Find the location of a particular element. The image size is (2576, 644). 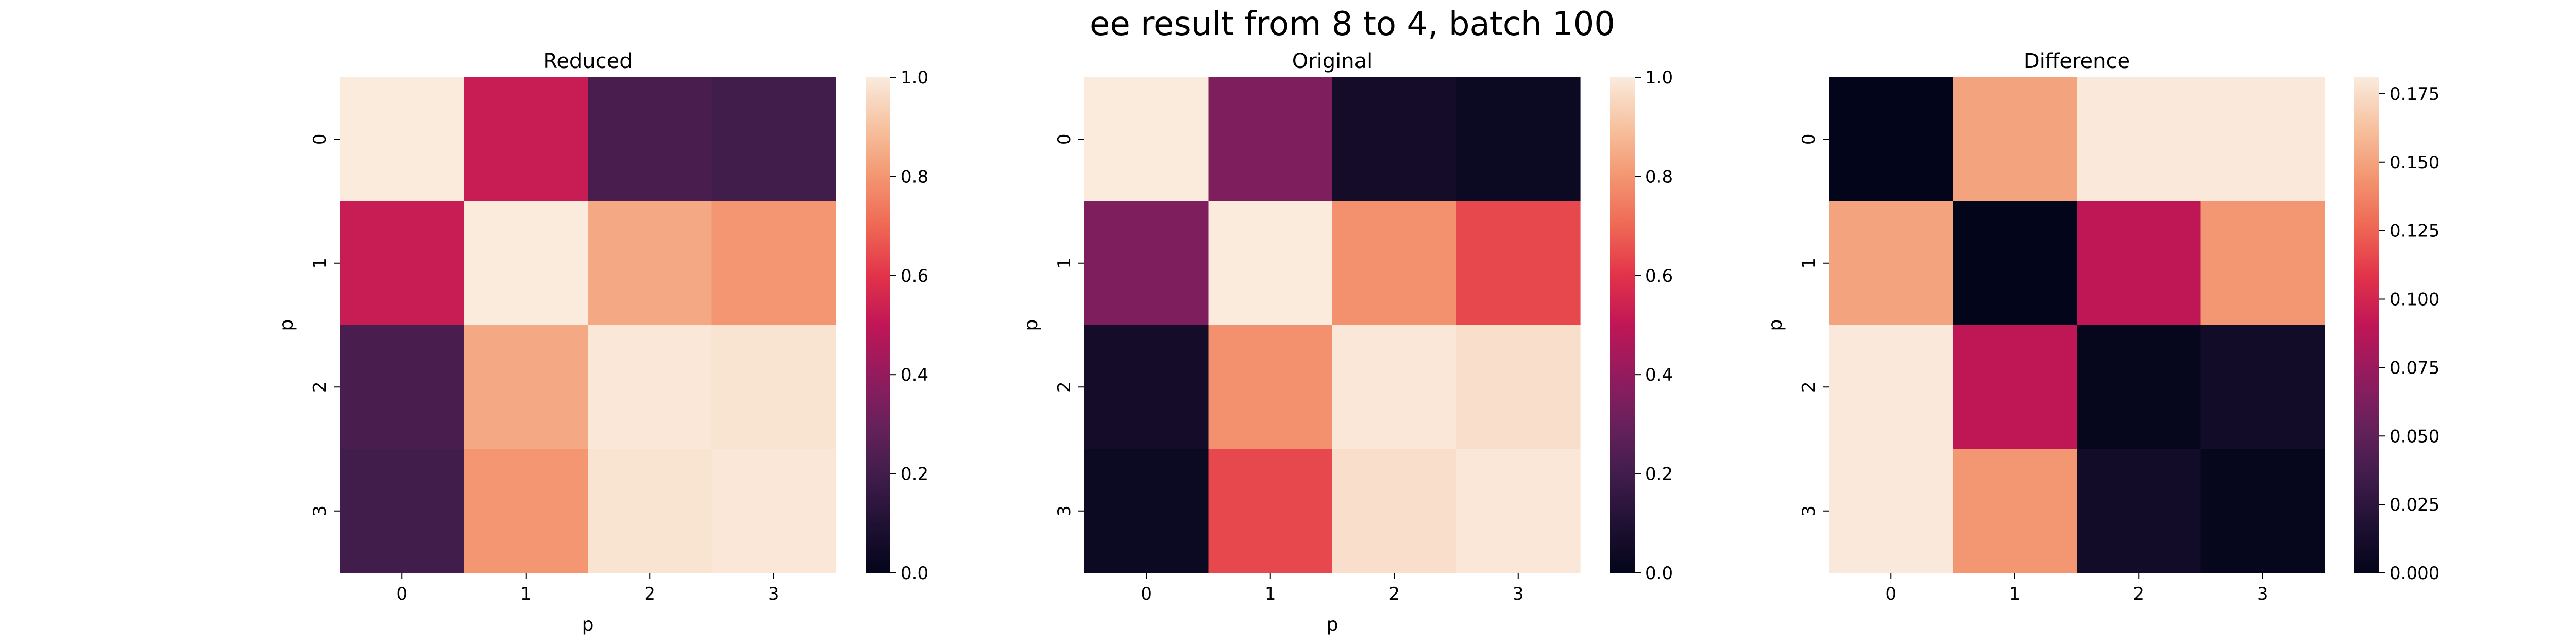

colorbar-tick-label: 0.0 is located at coordinates (1659, 573).